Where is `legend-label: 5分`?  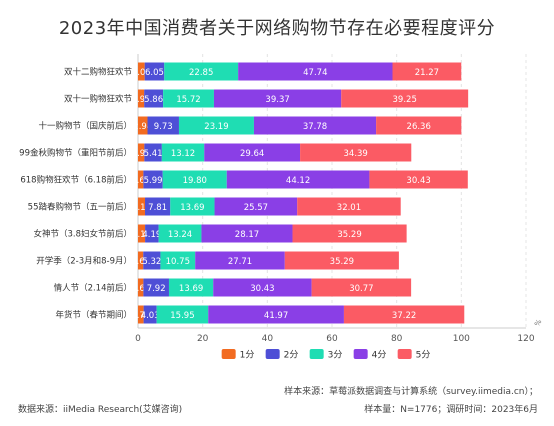 legend-label: 5分 is located at coordinates (423, 355).